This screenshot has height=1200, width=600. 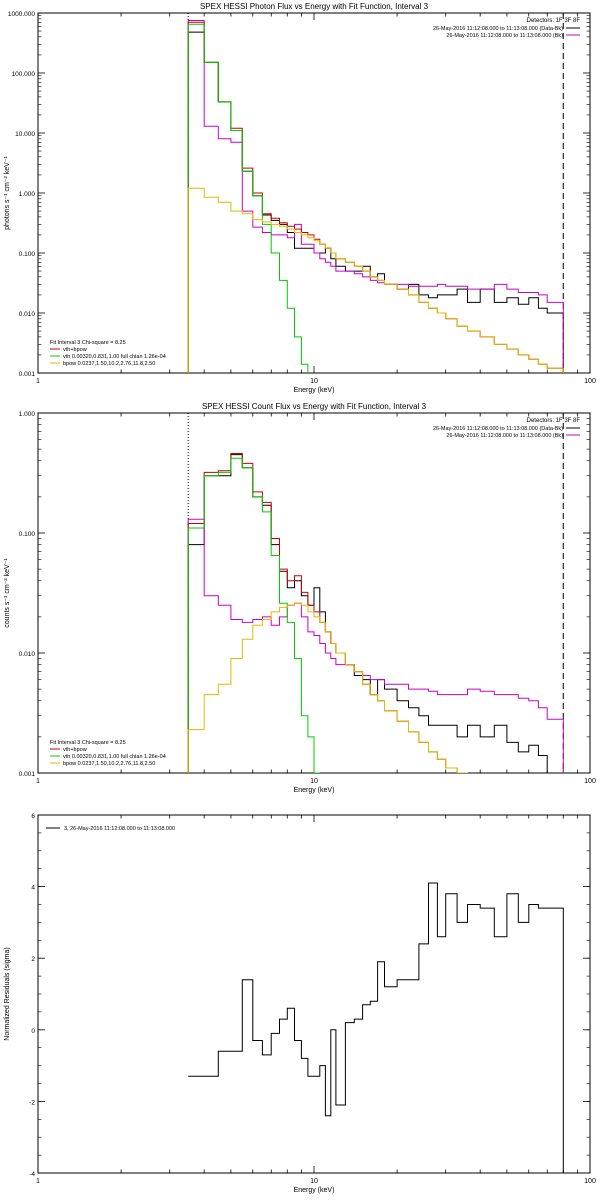 I want to click on y-tick-label: 100.000, so click(x=24, y=74).